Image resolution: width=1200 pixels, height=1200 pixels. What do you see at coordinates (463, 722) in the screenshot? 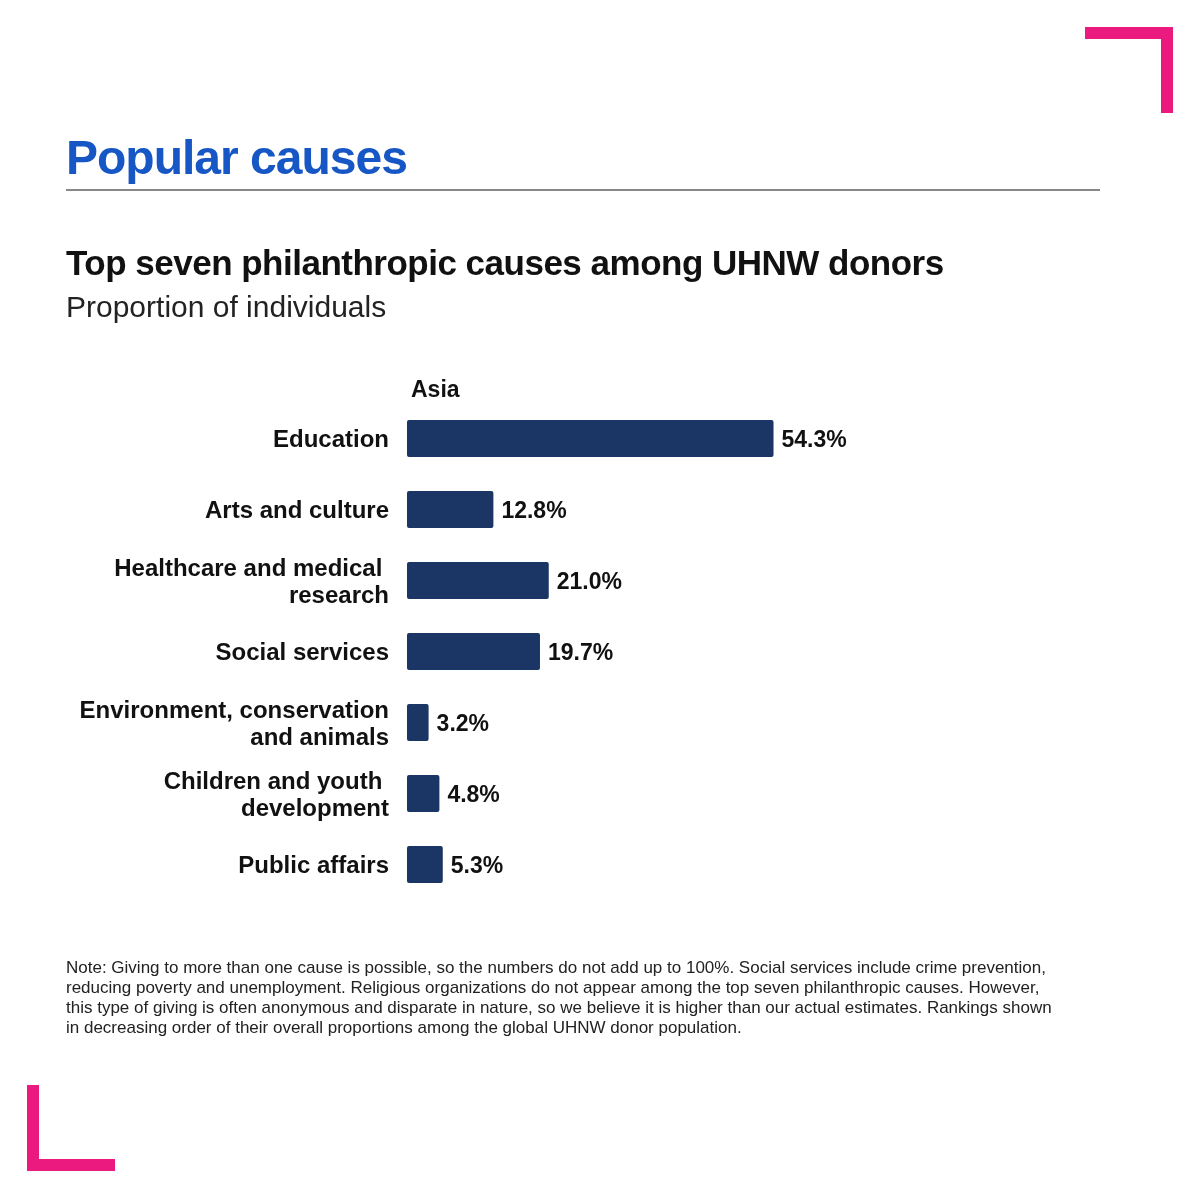
I see `data-label: 3.2%` at bounding box center [463, 722].